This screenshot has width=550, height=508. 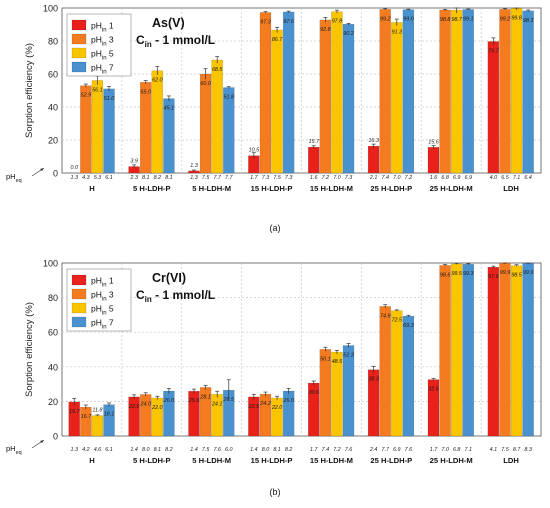 What do you see at coordinates (505, 19) in the screenshot?
I see `bar-value-label: 99.2` at bounding box center [505, 19].